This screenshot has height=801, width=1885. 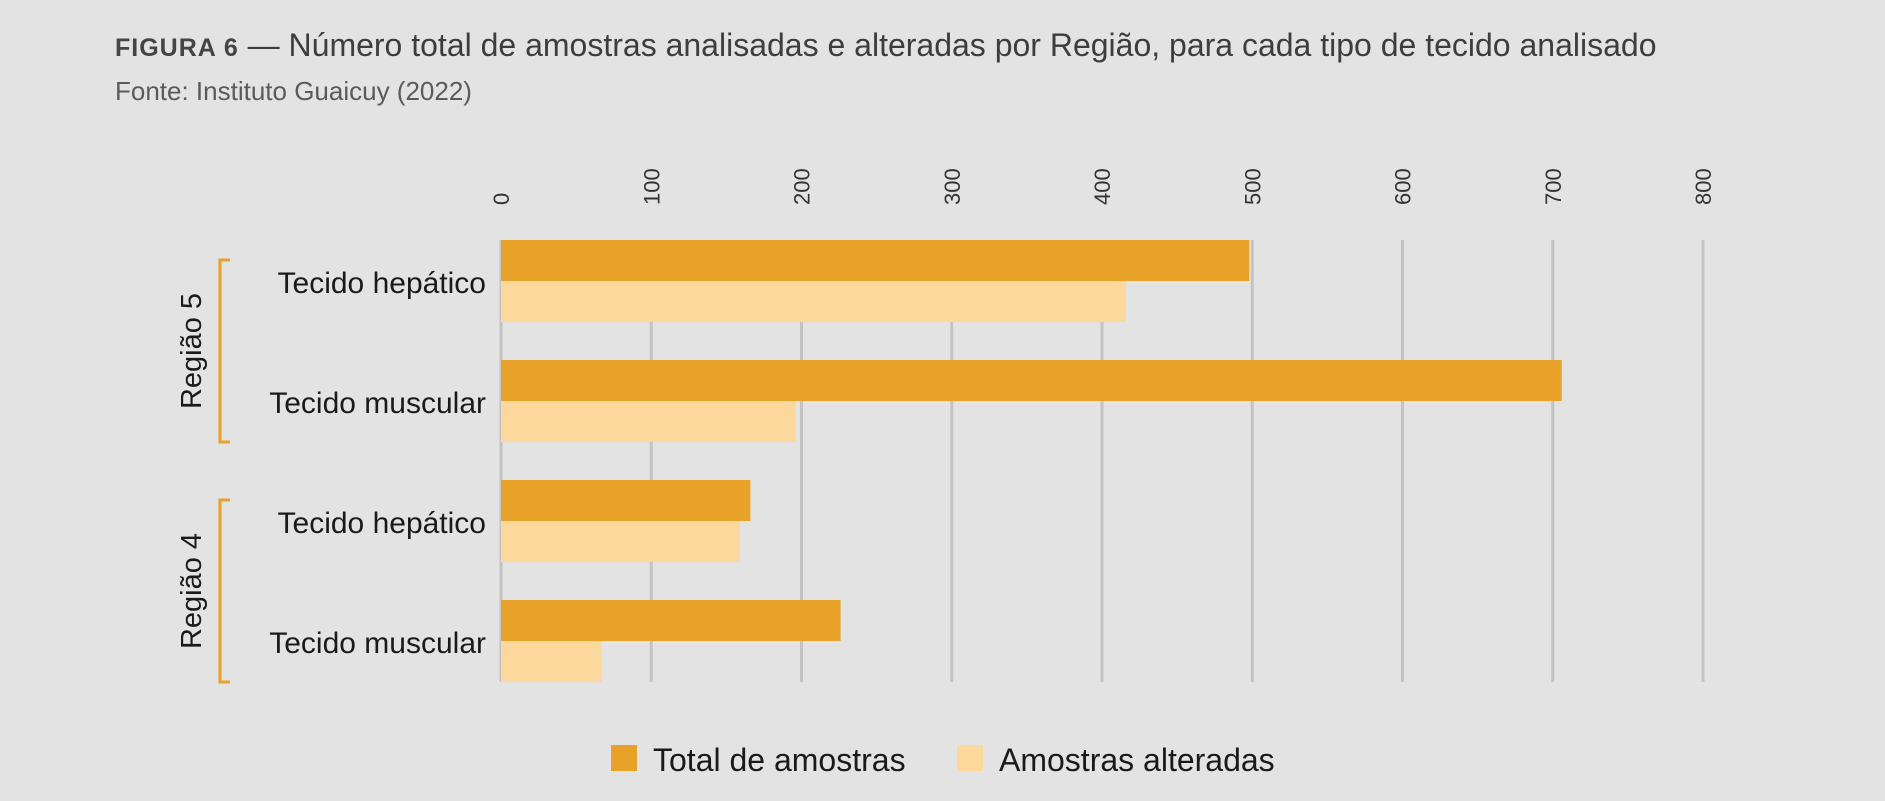 I want to click on bar-alteradas-group1-cat2, so click(x=648, y=421).